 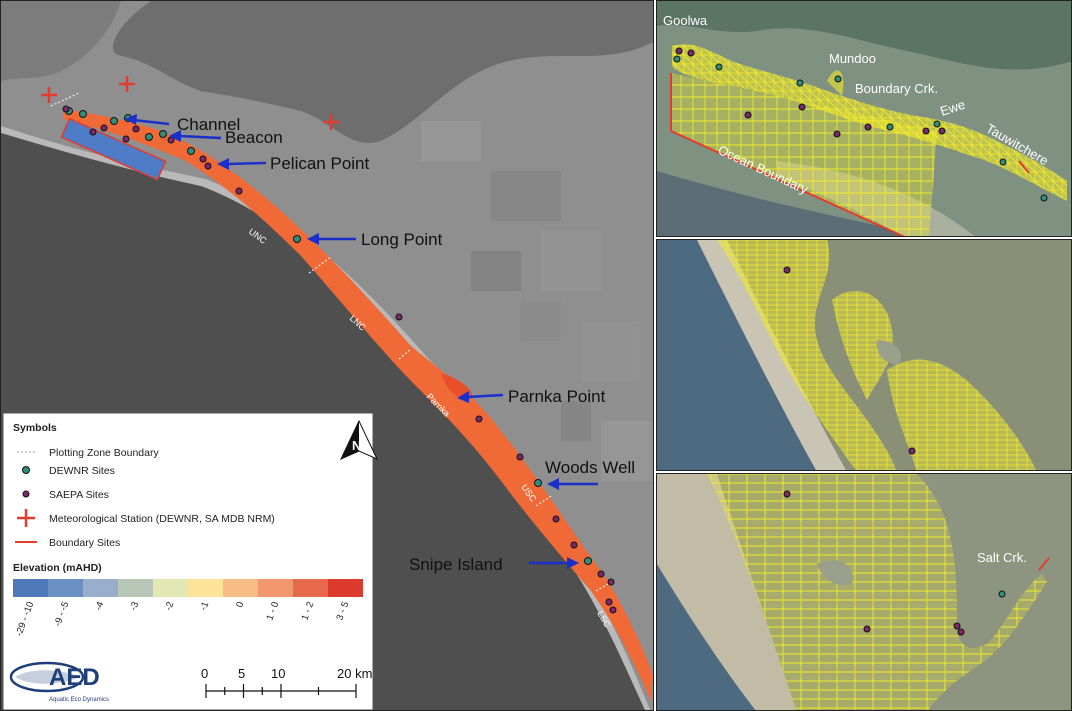 What do you see at coordinates (896, 88) in the screenshot?
I see `label-boundary-crk: Boundary Crk.` at bounding box center [896, 88].